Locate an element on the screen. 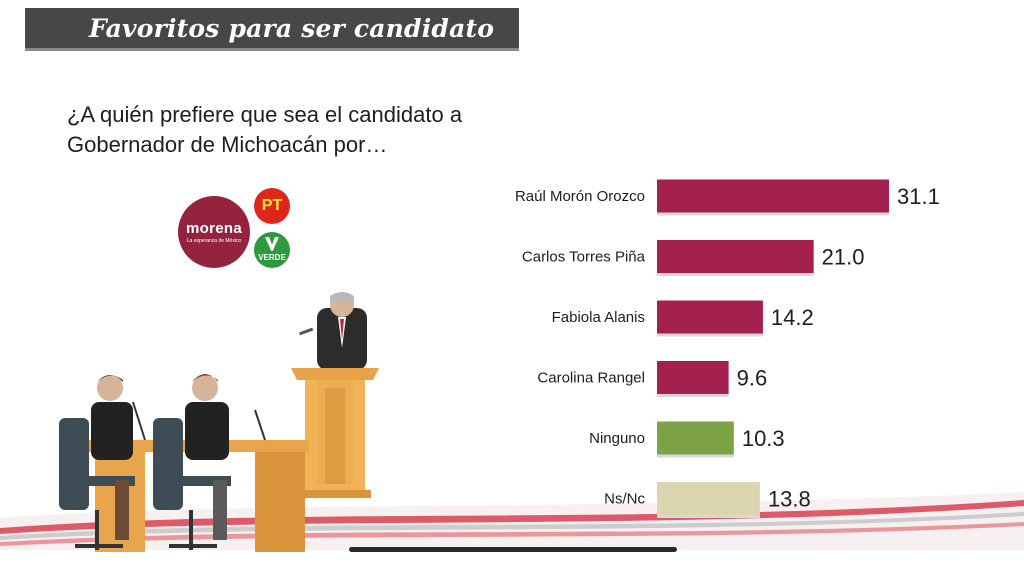 The image size is (1024, 567). category-label-3: Carolina Rangel is located at coordinates (591, 378).